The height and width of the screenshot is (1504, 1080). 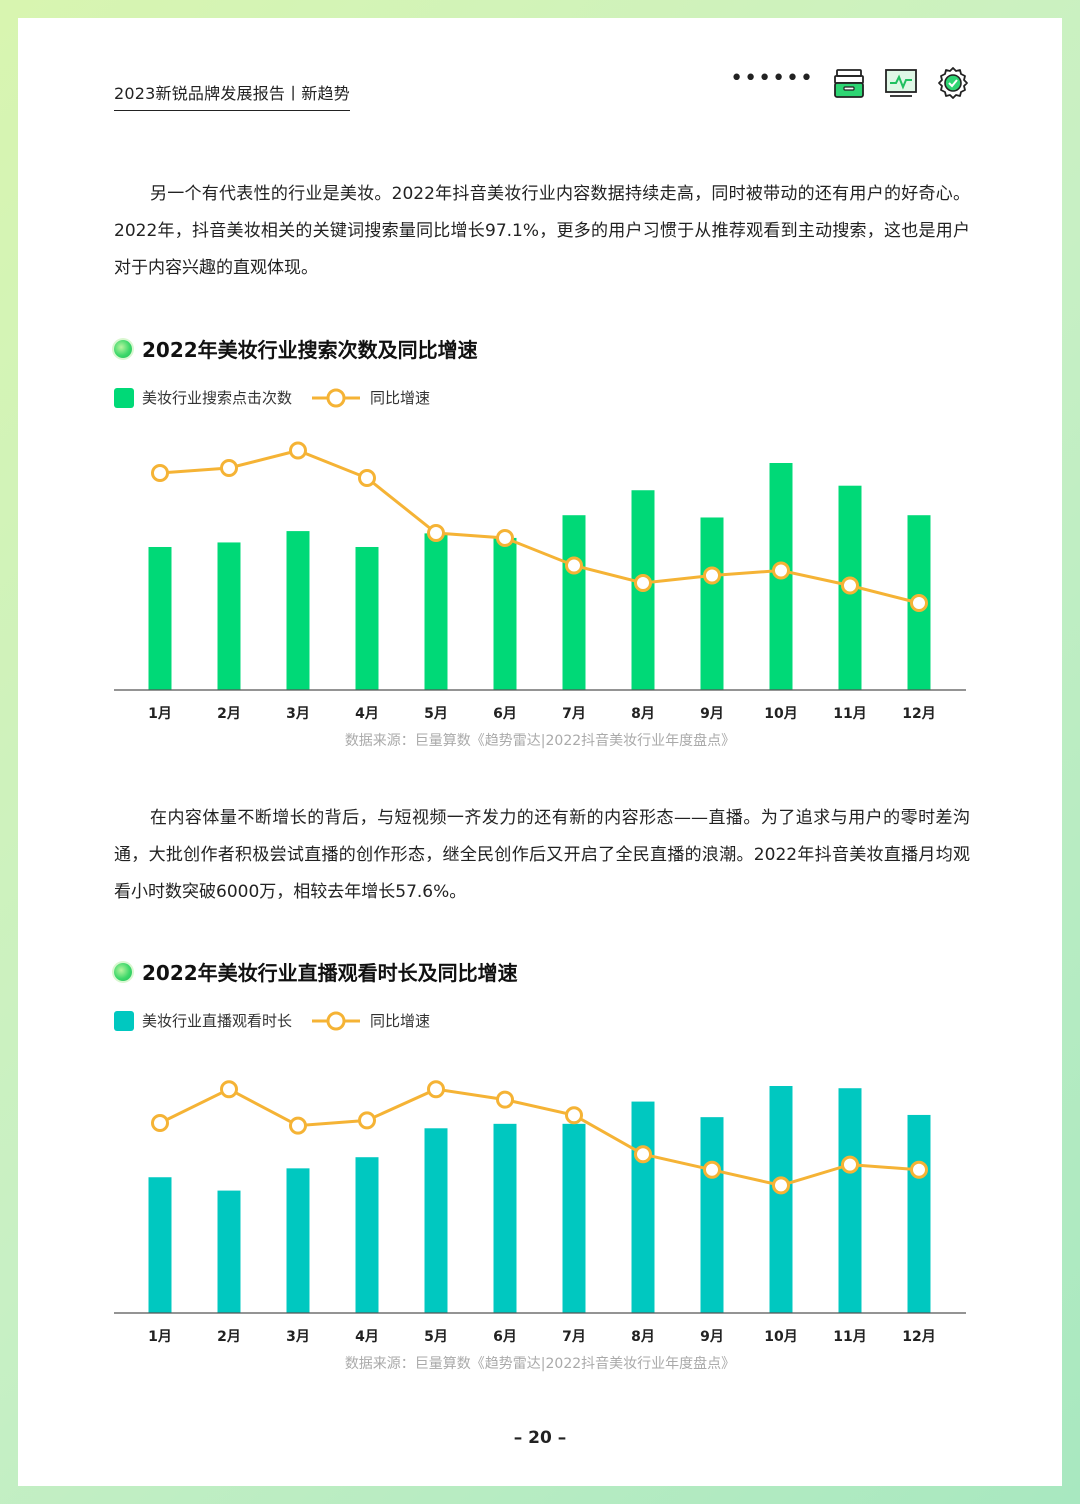 I want to click on archive-icon, so click(x=849, y=83).